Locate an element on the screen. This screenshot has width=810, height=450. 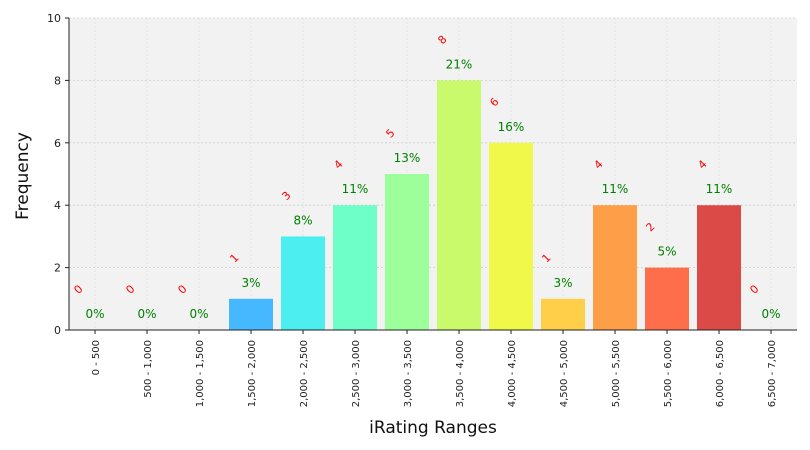
percent-label: 13% is located at coordinates (407, 158).